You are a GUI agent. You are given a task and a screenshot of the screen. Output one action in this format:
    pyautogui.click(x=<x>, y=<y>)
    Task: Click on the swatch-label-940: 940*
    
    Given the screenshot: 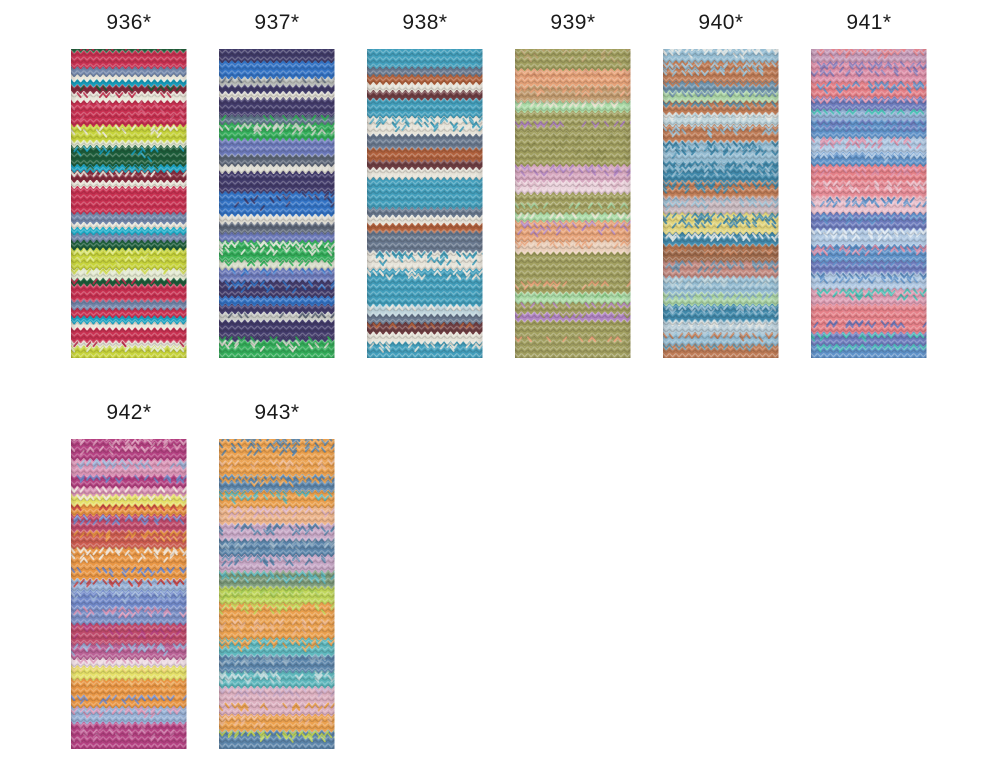 What is the action you would take?
    pyautogui.click(x=721, y=22)
    